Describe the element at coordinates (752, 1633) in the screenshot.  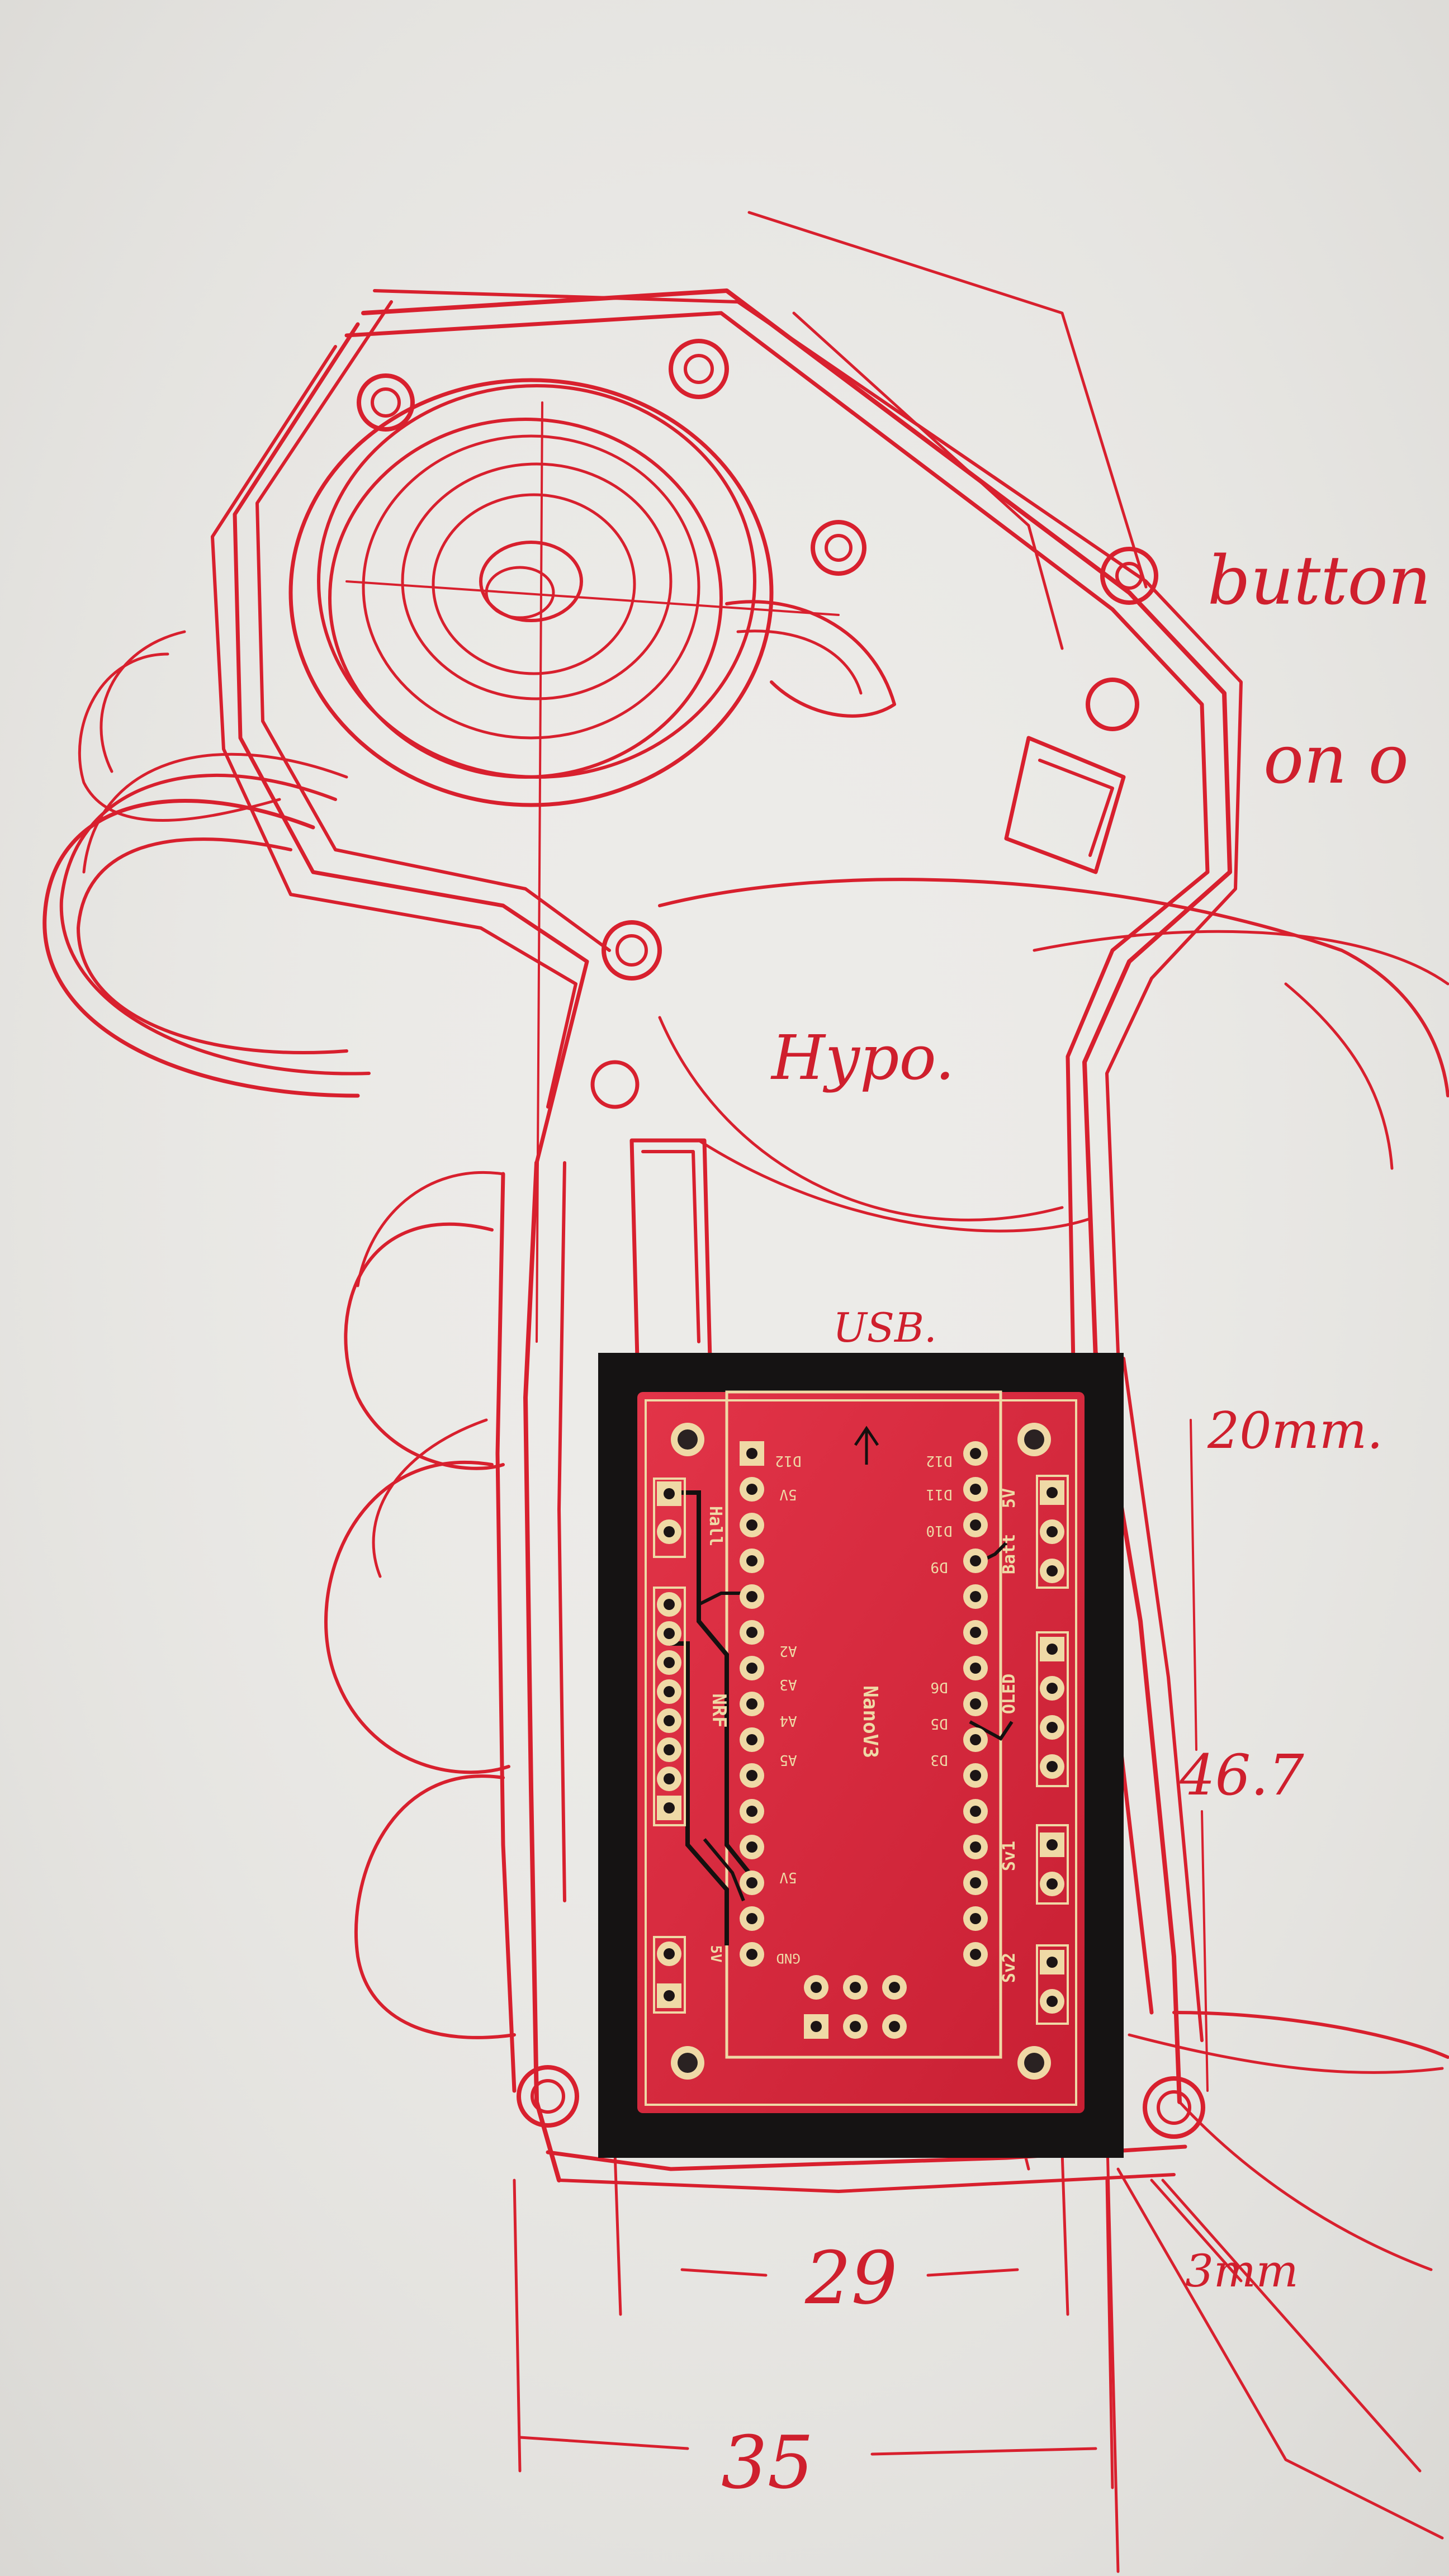
I see `nano-left-pin-5-hole` at that location.